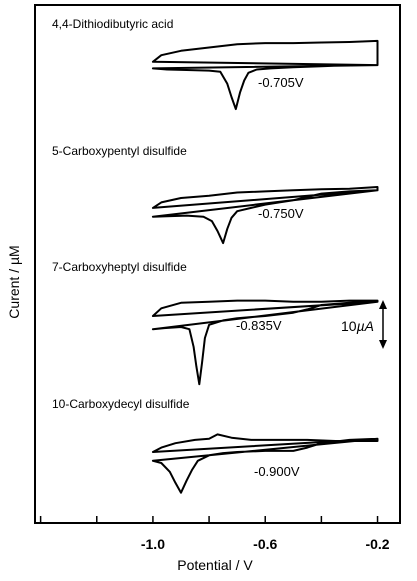  What do you see at coordinates (112, 24) in the screenshot?
I see `series-name-1: 4,4-Dithiodibutyric acid` at bounding box center [112, 24].